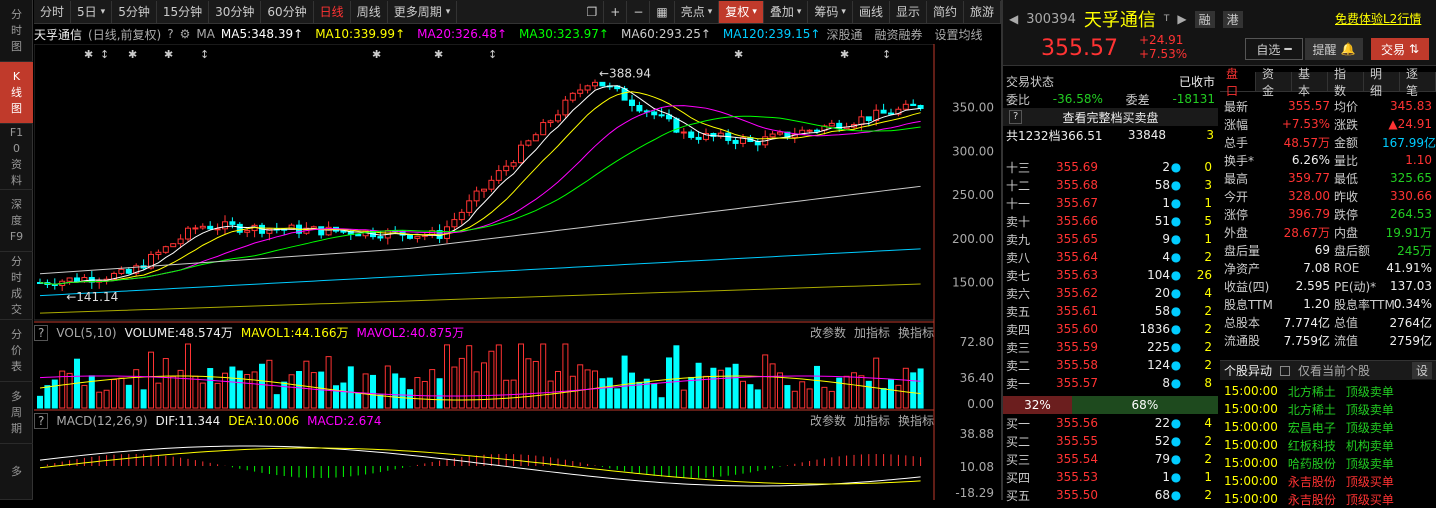 The height and width of the screenshot is (508, 1436). Describe the element at coordinates (1182, 19) in the screenshot. I see `next-stock-icon: ▶` at that location.